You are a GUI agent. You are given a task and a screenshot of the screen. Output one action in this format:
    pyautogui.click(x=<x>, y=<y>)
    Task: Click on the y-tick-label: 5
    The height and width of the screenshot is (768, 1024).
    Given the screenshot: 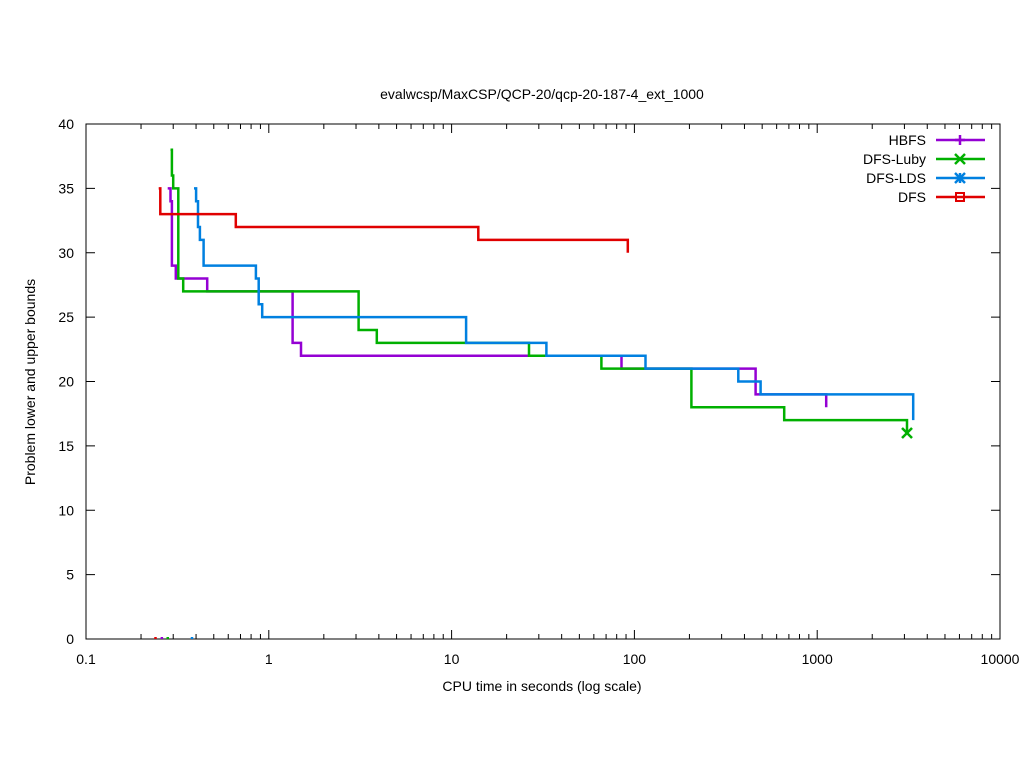 What is the action you would take?
    pyautogui.click(x=70, y=575)
    